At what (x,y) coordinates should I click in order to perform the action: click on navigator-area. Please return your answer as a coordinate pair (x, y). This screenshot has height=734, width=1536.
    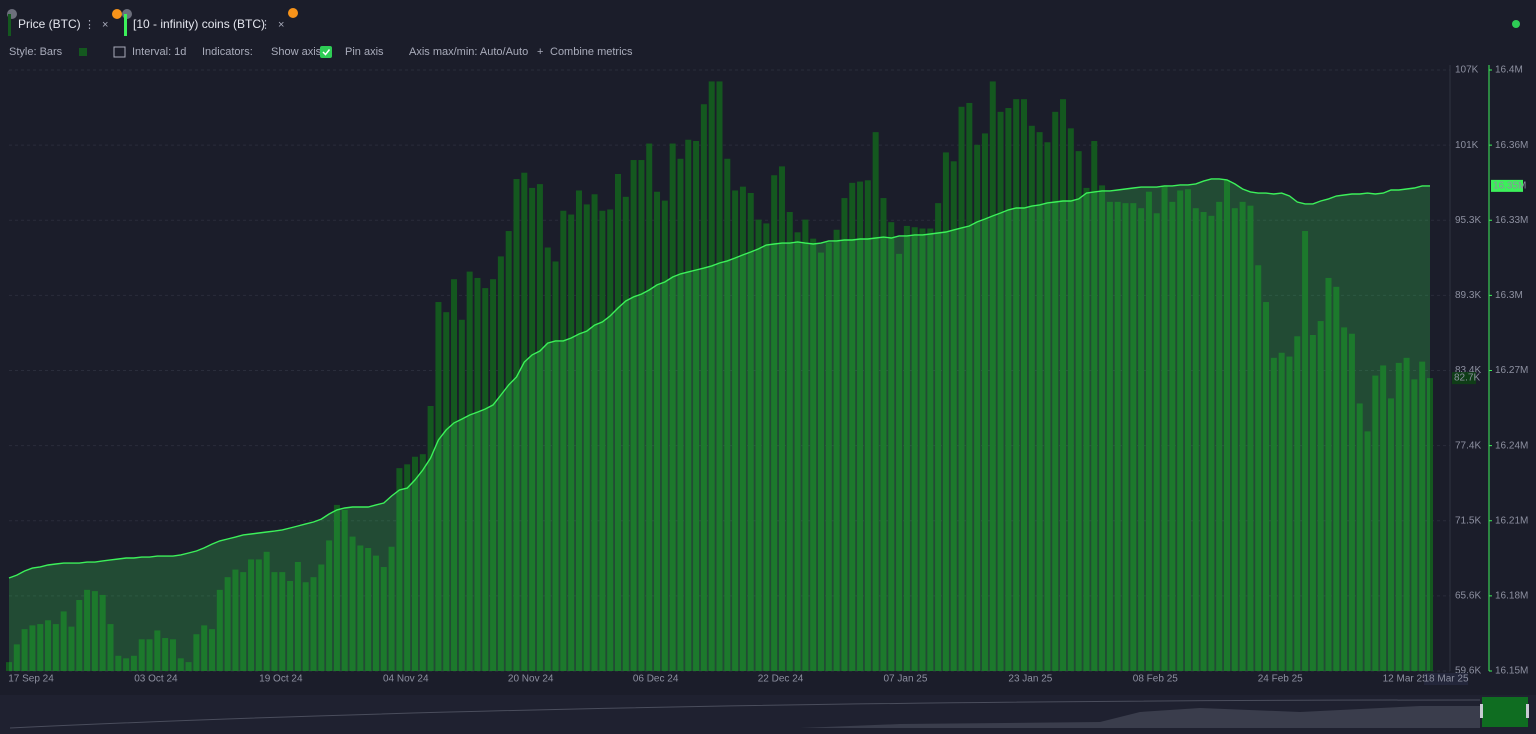
    Looking at the image, I should click on (1140, 717).